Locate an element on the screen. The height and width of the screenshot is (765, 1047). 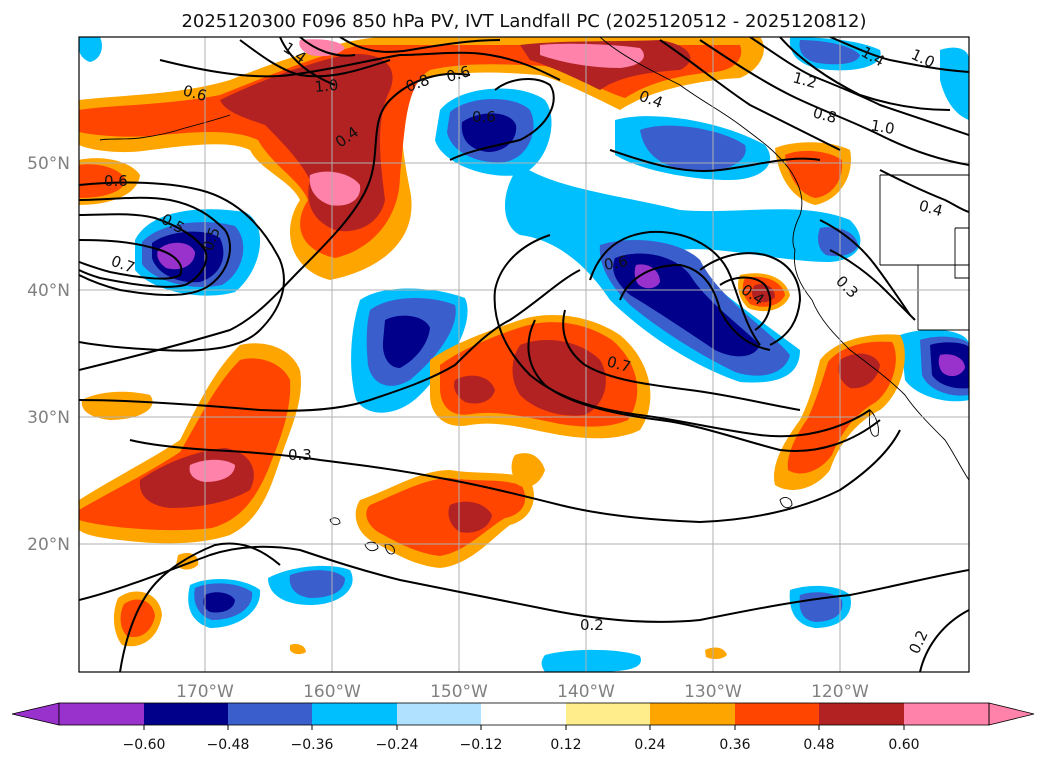
colorbar-tick-label: 0.60 is located at coordinates (903, 745).